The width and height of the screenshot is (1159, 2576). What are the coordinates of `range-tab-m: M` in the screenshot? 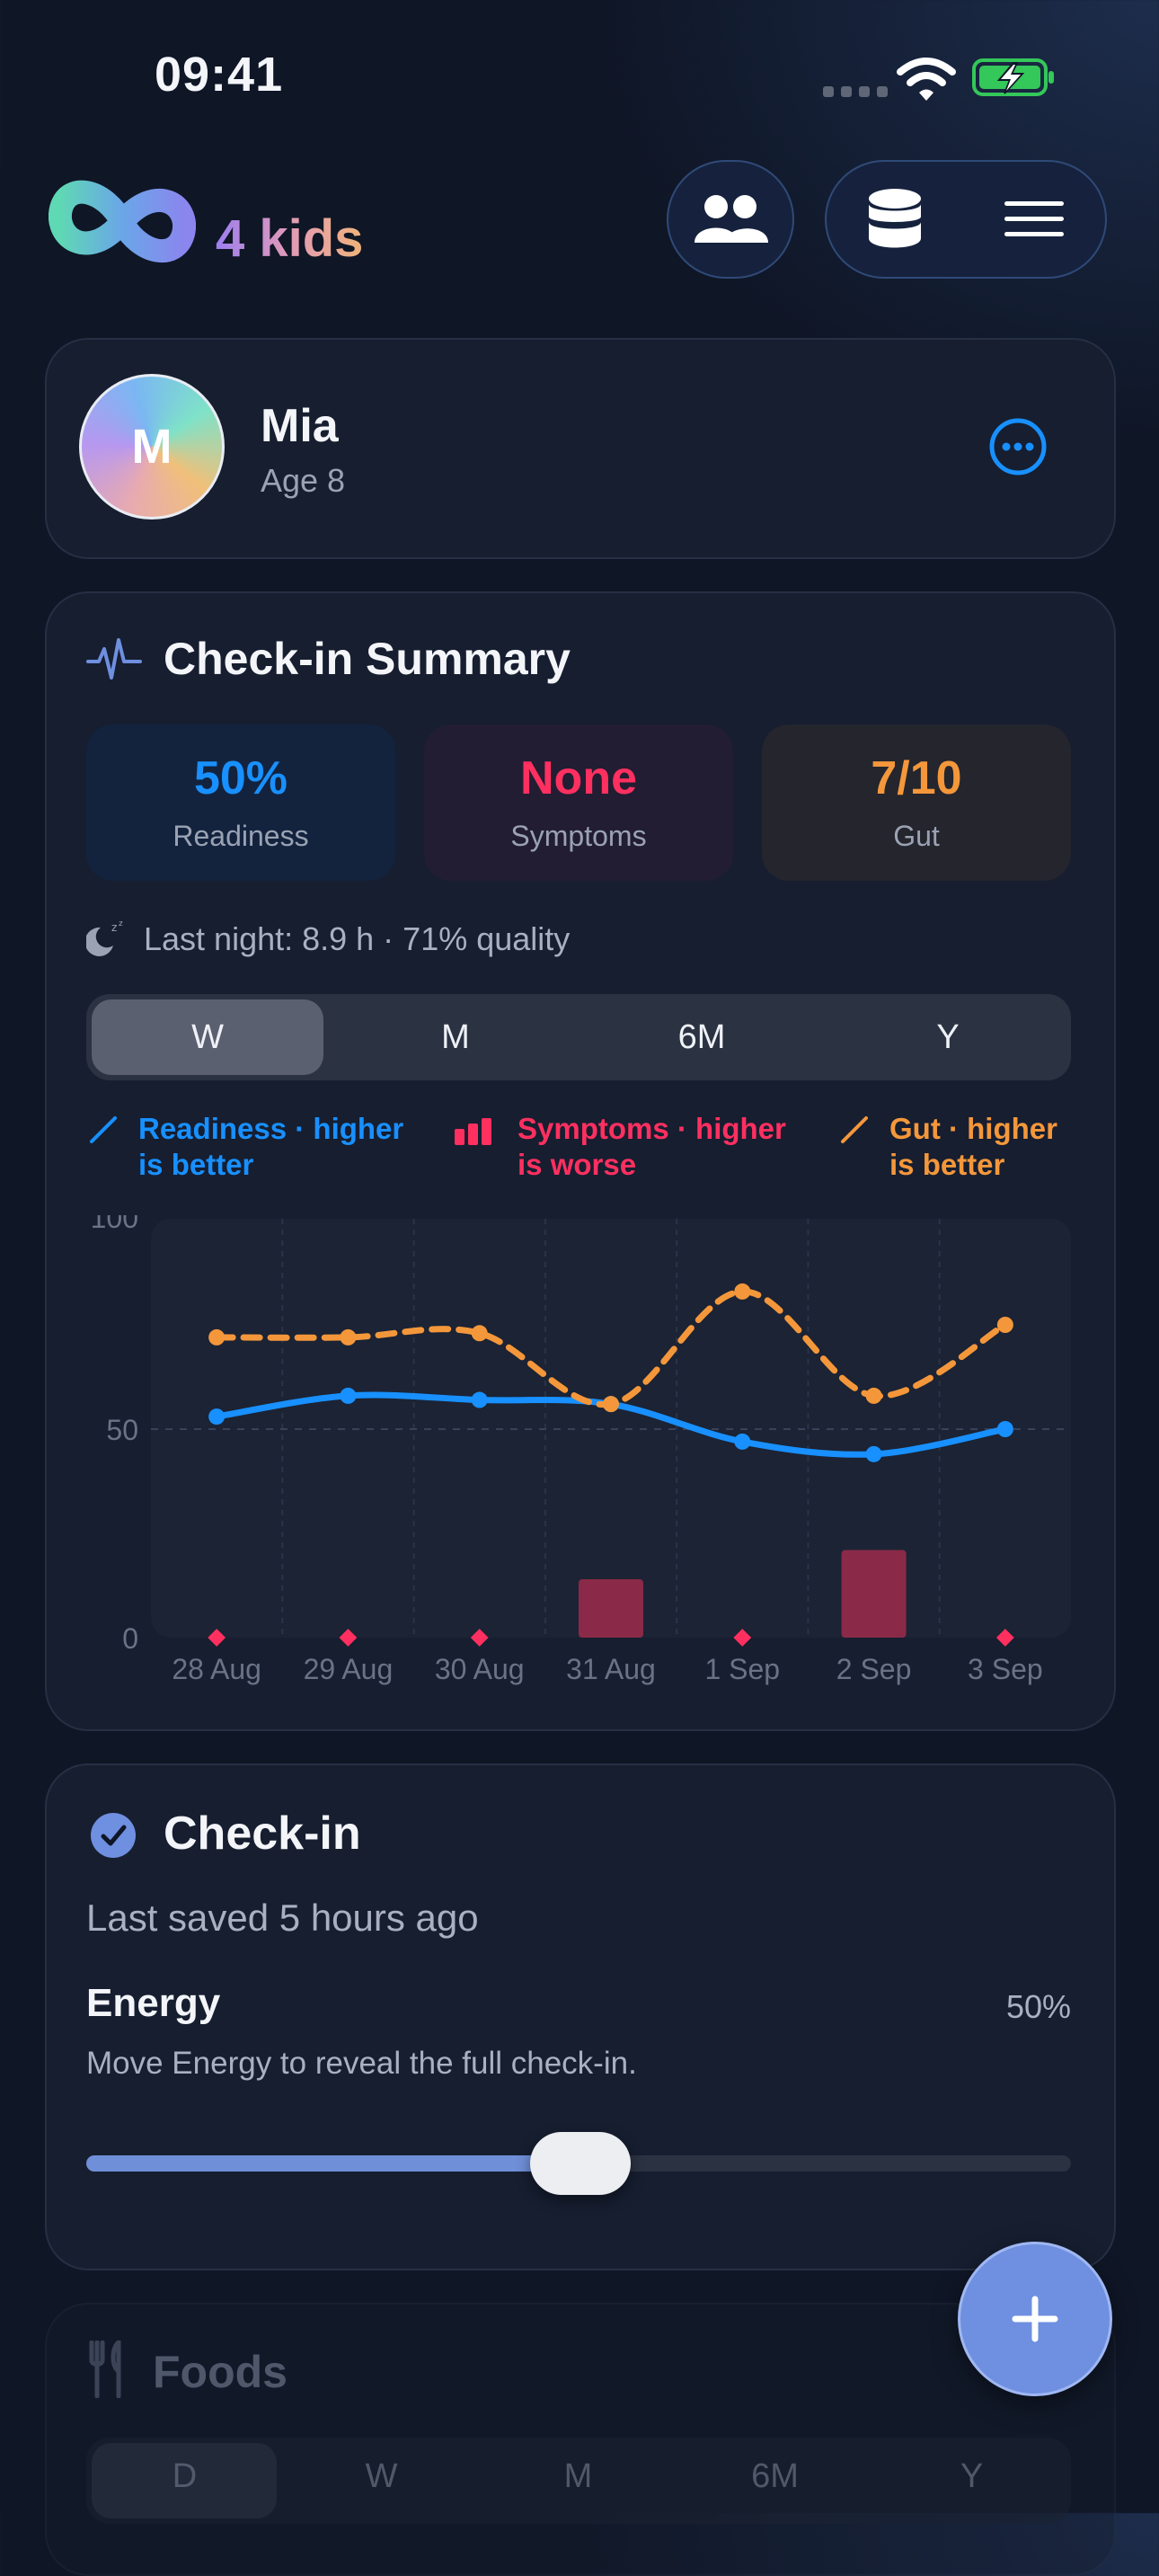 It's located at (455, 1037).